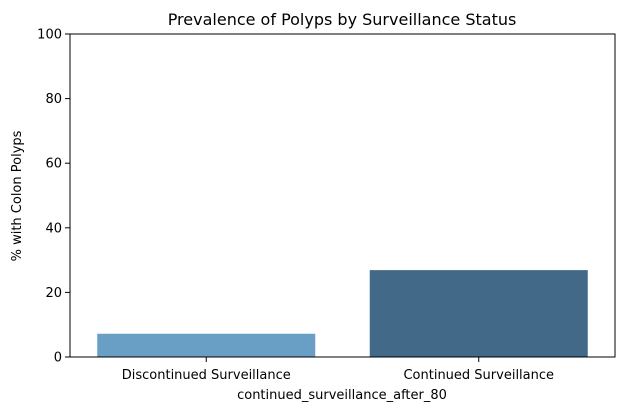 The width and height of the screenshot is (627, 415). What do you see at coordinates (342, 395) in the screenshot?
I see `x-axis-label: continued_surveillance_after_80` at bounding box center [342, 395].